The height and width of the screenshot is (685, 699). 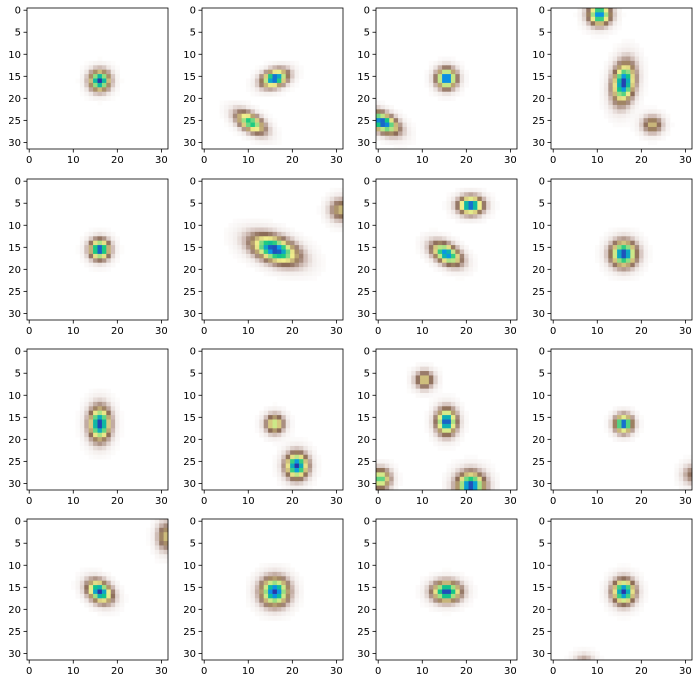 I want to click on y-tick-label: 15, so click(x=363, y=77).